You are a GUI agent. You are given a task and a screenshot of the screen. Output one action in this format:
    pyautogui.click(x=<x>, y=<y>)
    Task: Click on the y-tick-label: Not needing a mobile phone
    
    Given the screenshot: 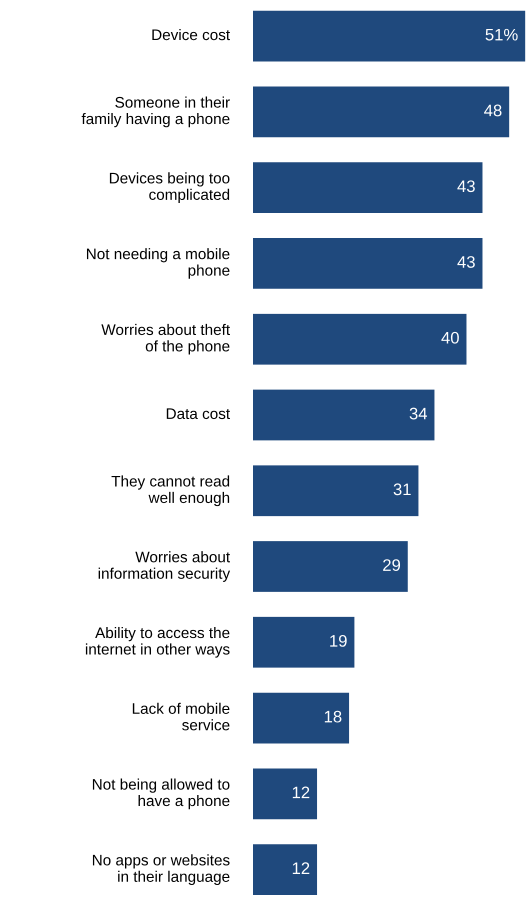 What is the action you would take?
    pyautogui.click(x=158, y=263)
    